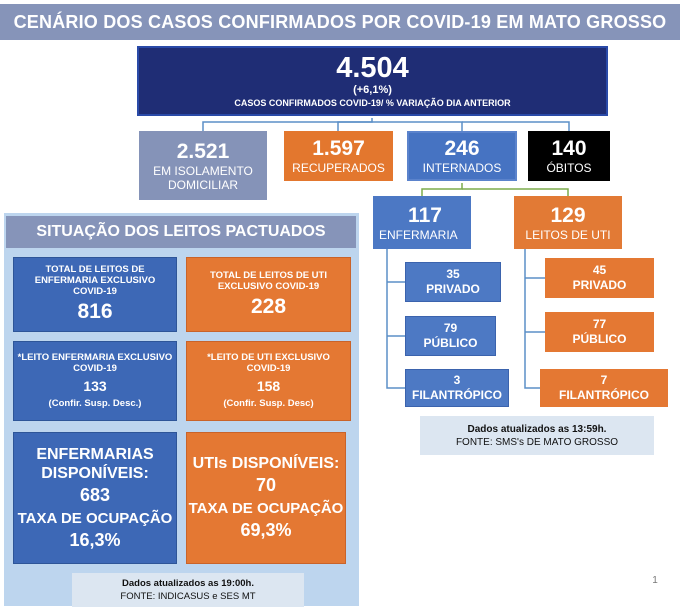  What do you see at coordinates (188, 583) in the screenshot?
I see `update-left-time: Dados atualizados as 19:00h.` at bounding box center [188, 583].